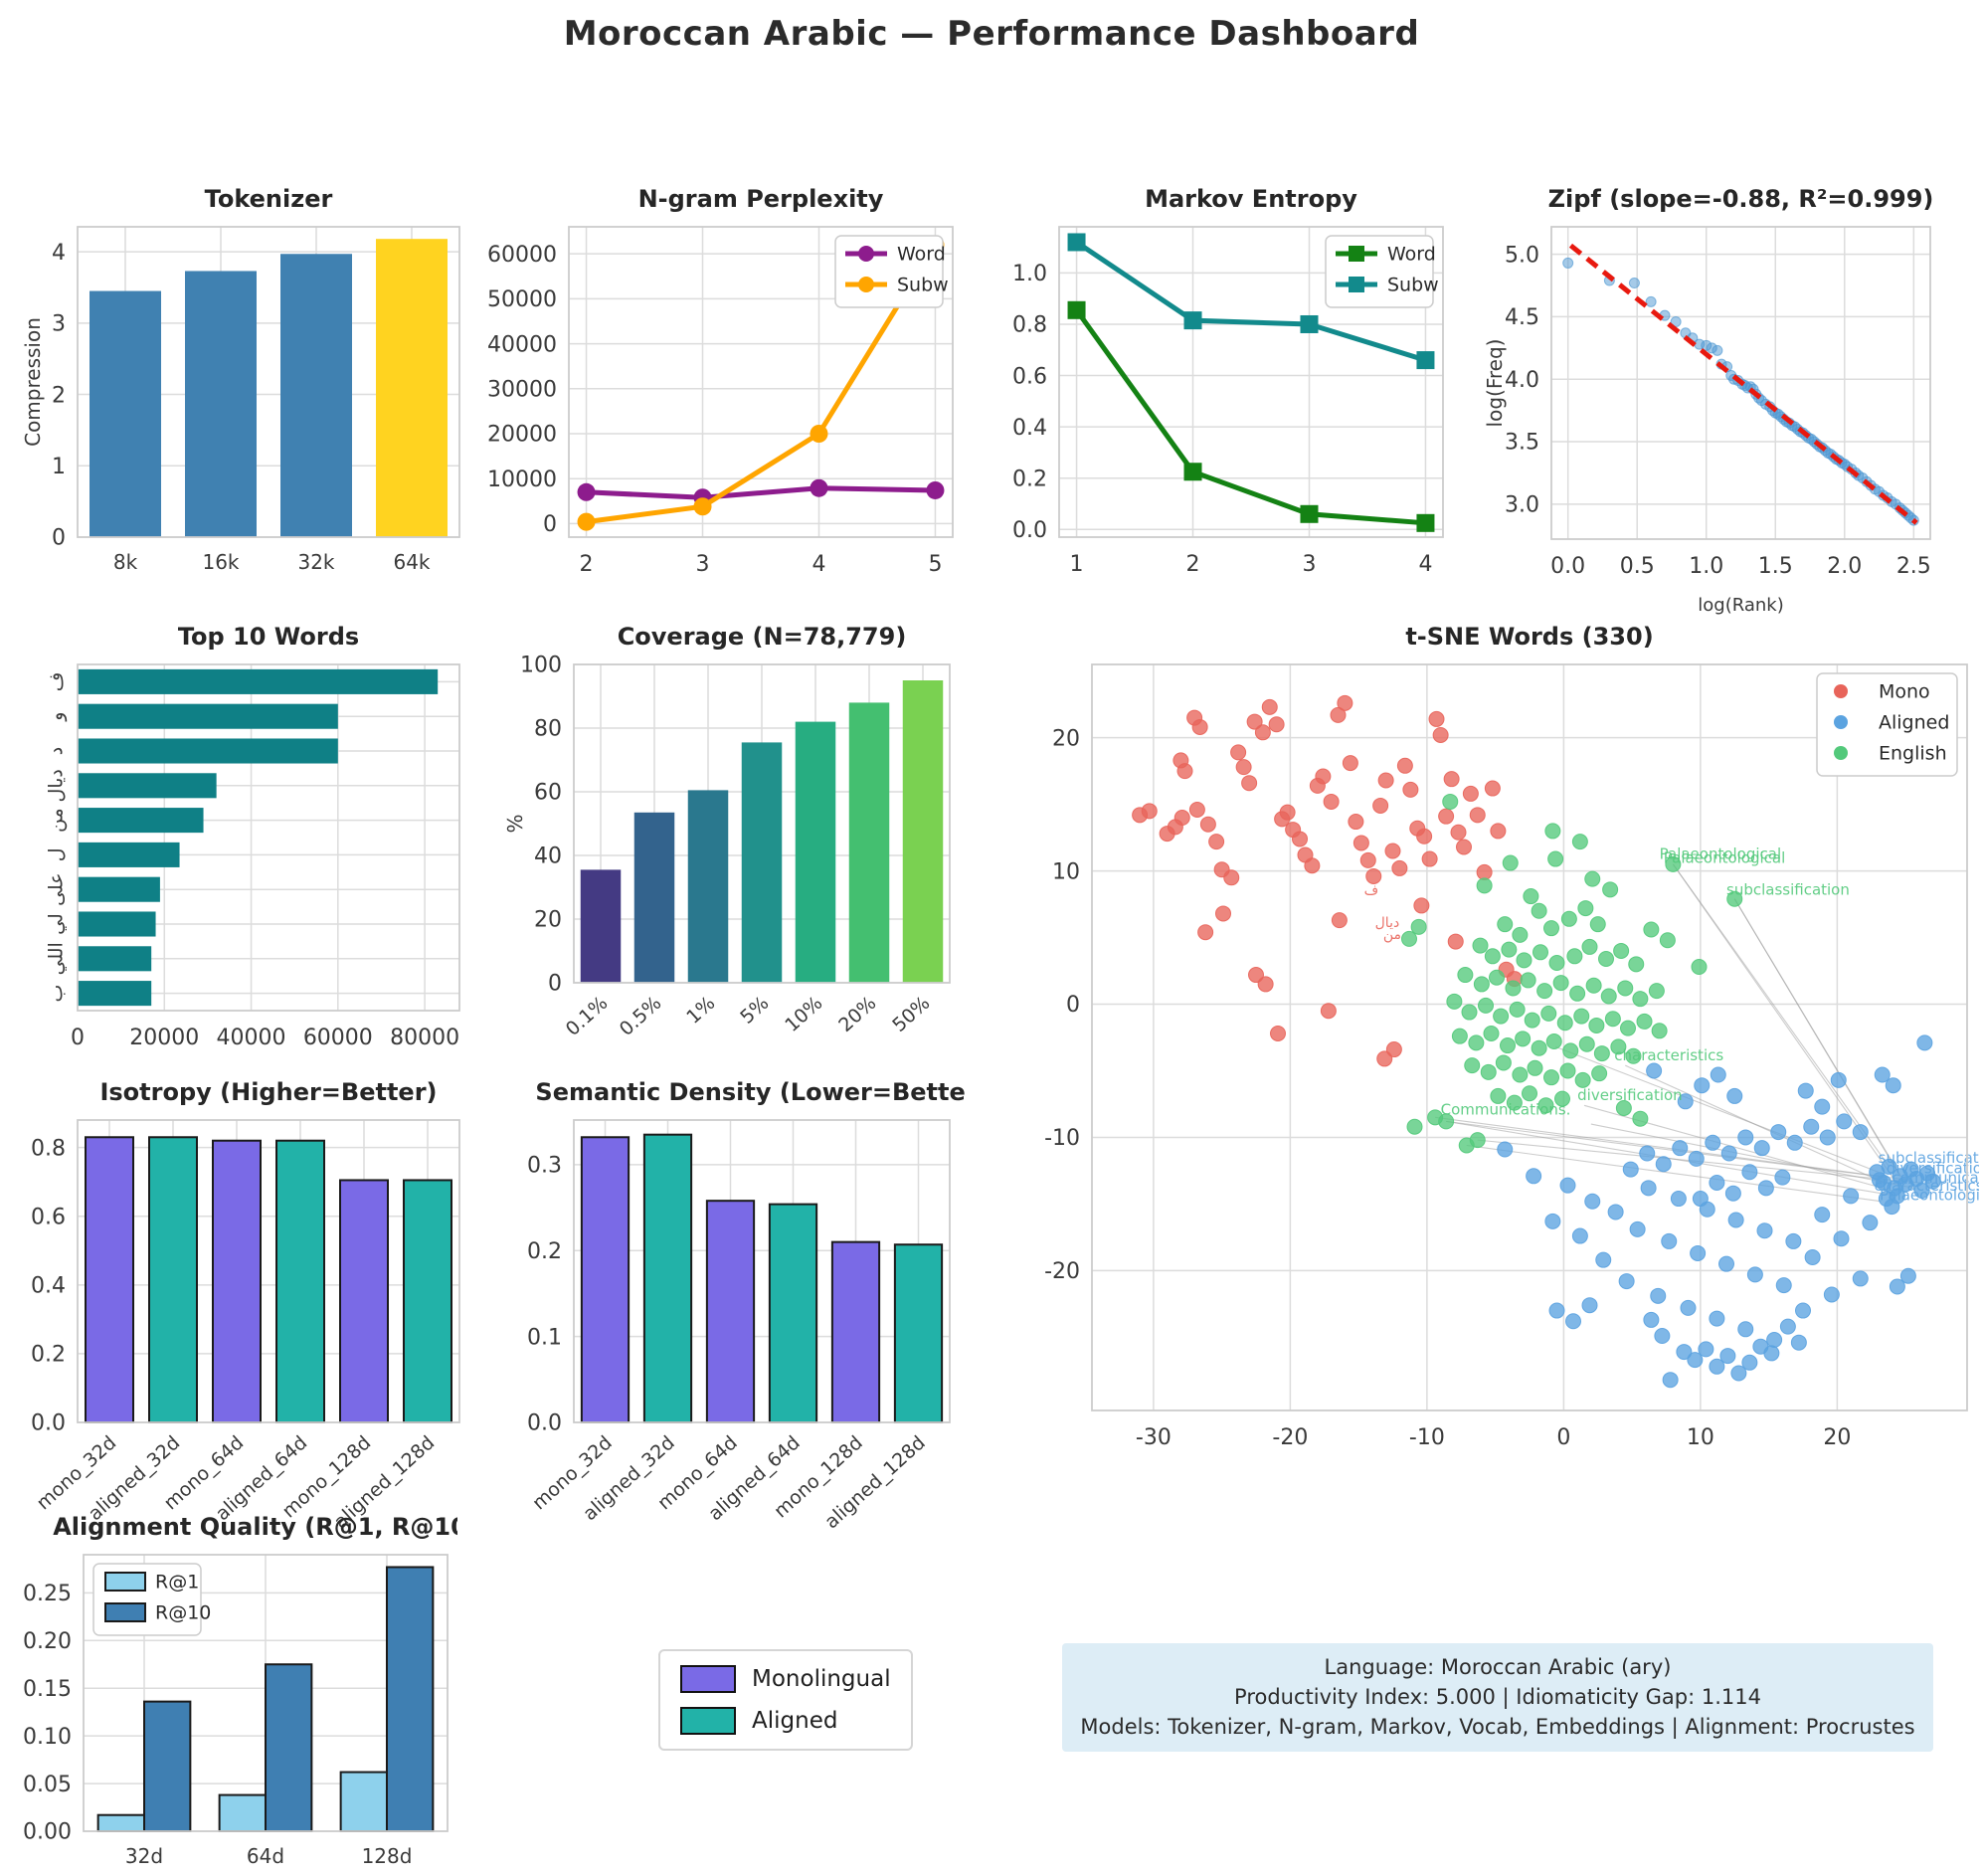 Image resolution: width=1983 pixels, height=1876 pixels. Describe the element at coordinates (1630, 1095) in the screenshot. I see `svg-text: diversification` at that location.